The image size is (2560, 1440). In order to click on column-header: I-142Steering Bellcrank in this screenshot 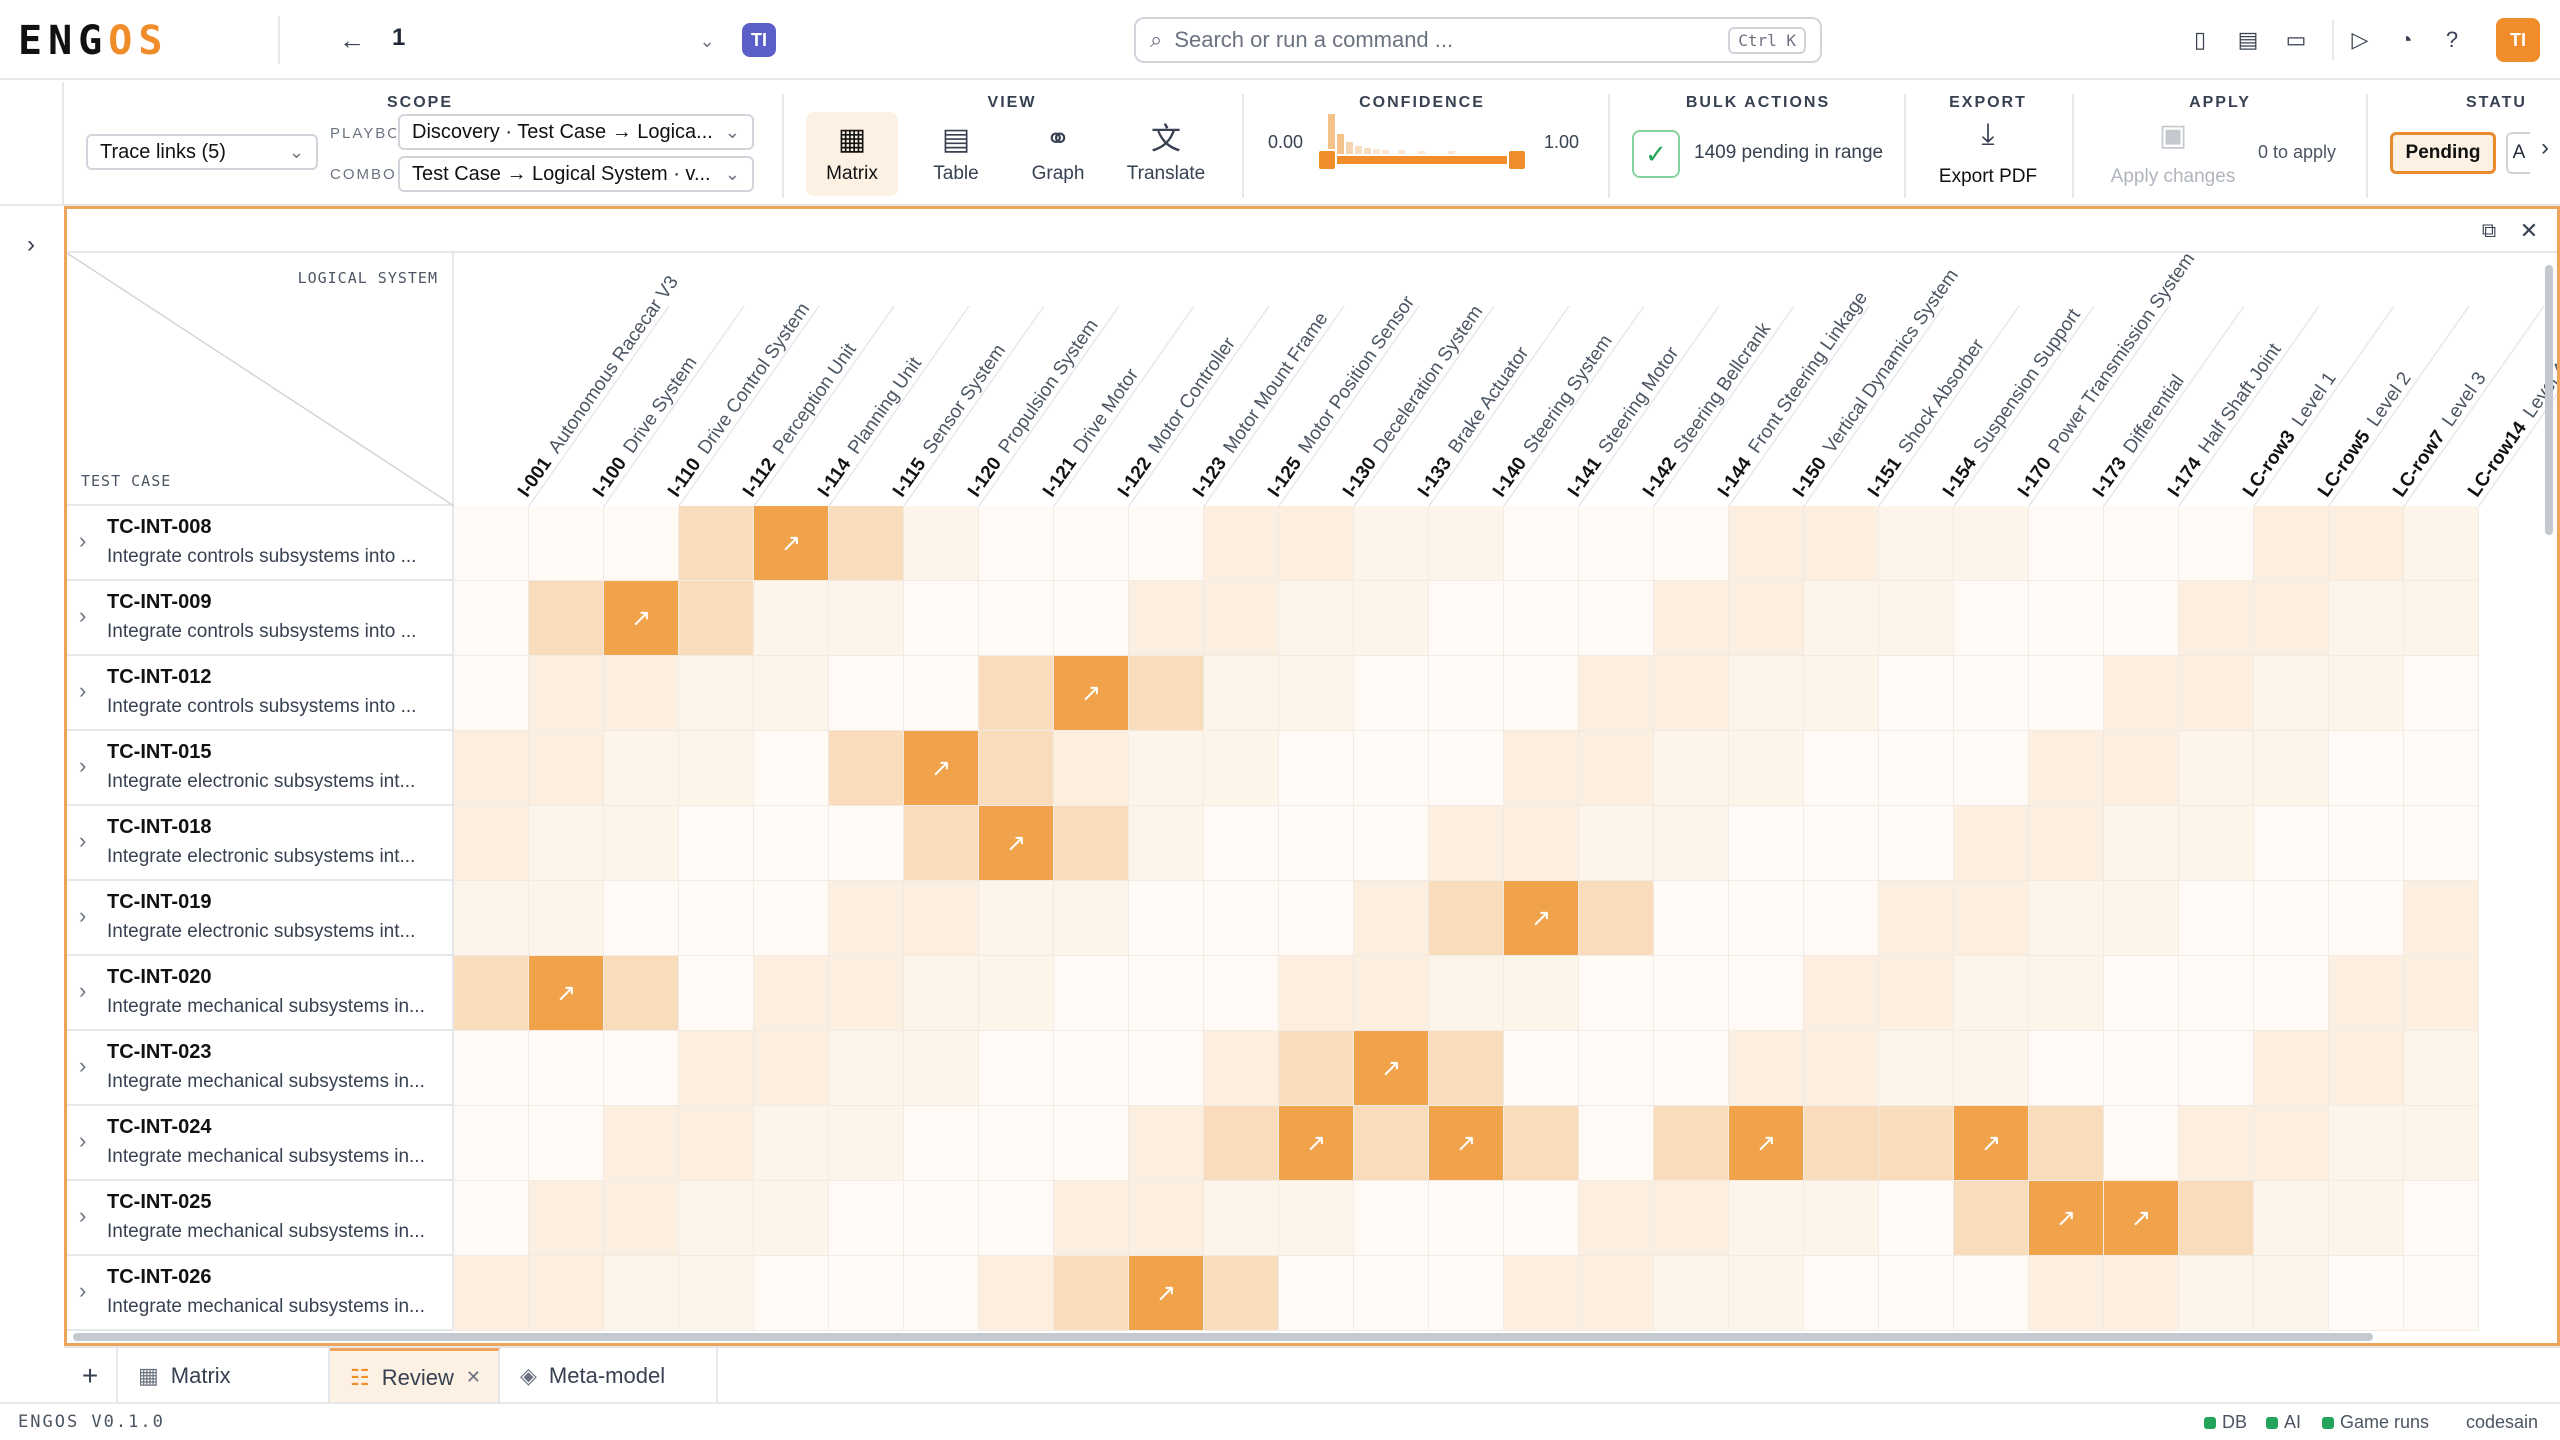, I will do `click(1707, 410)`.